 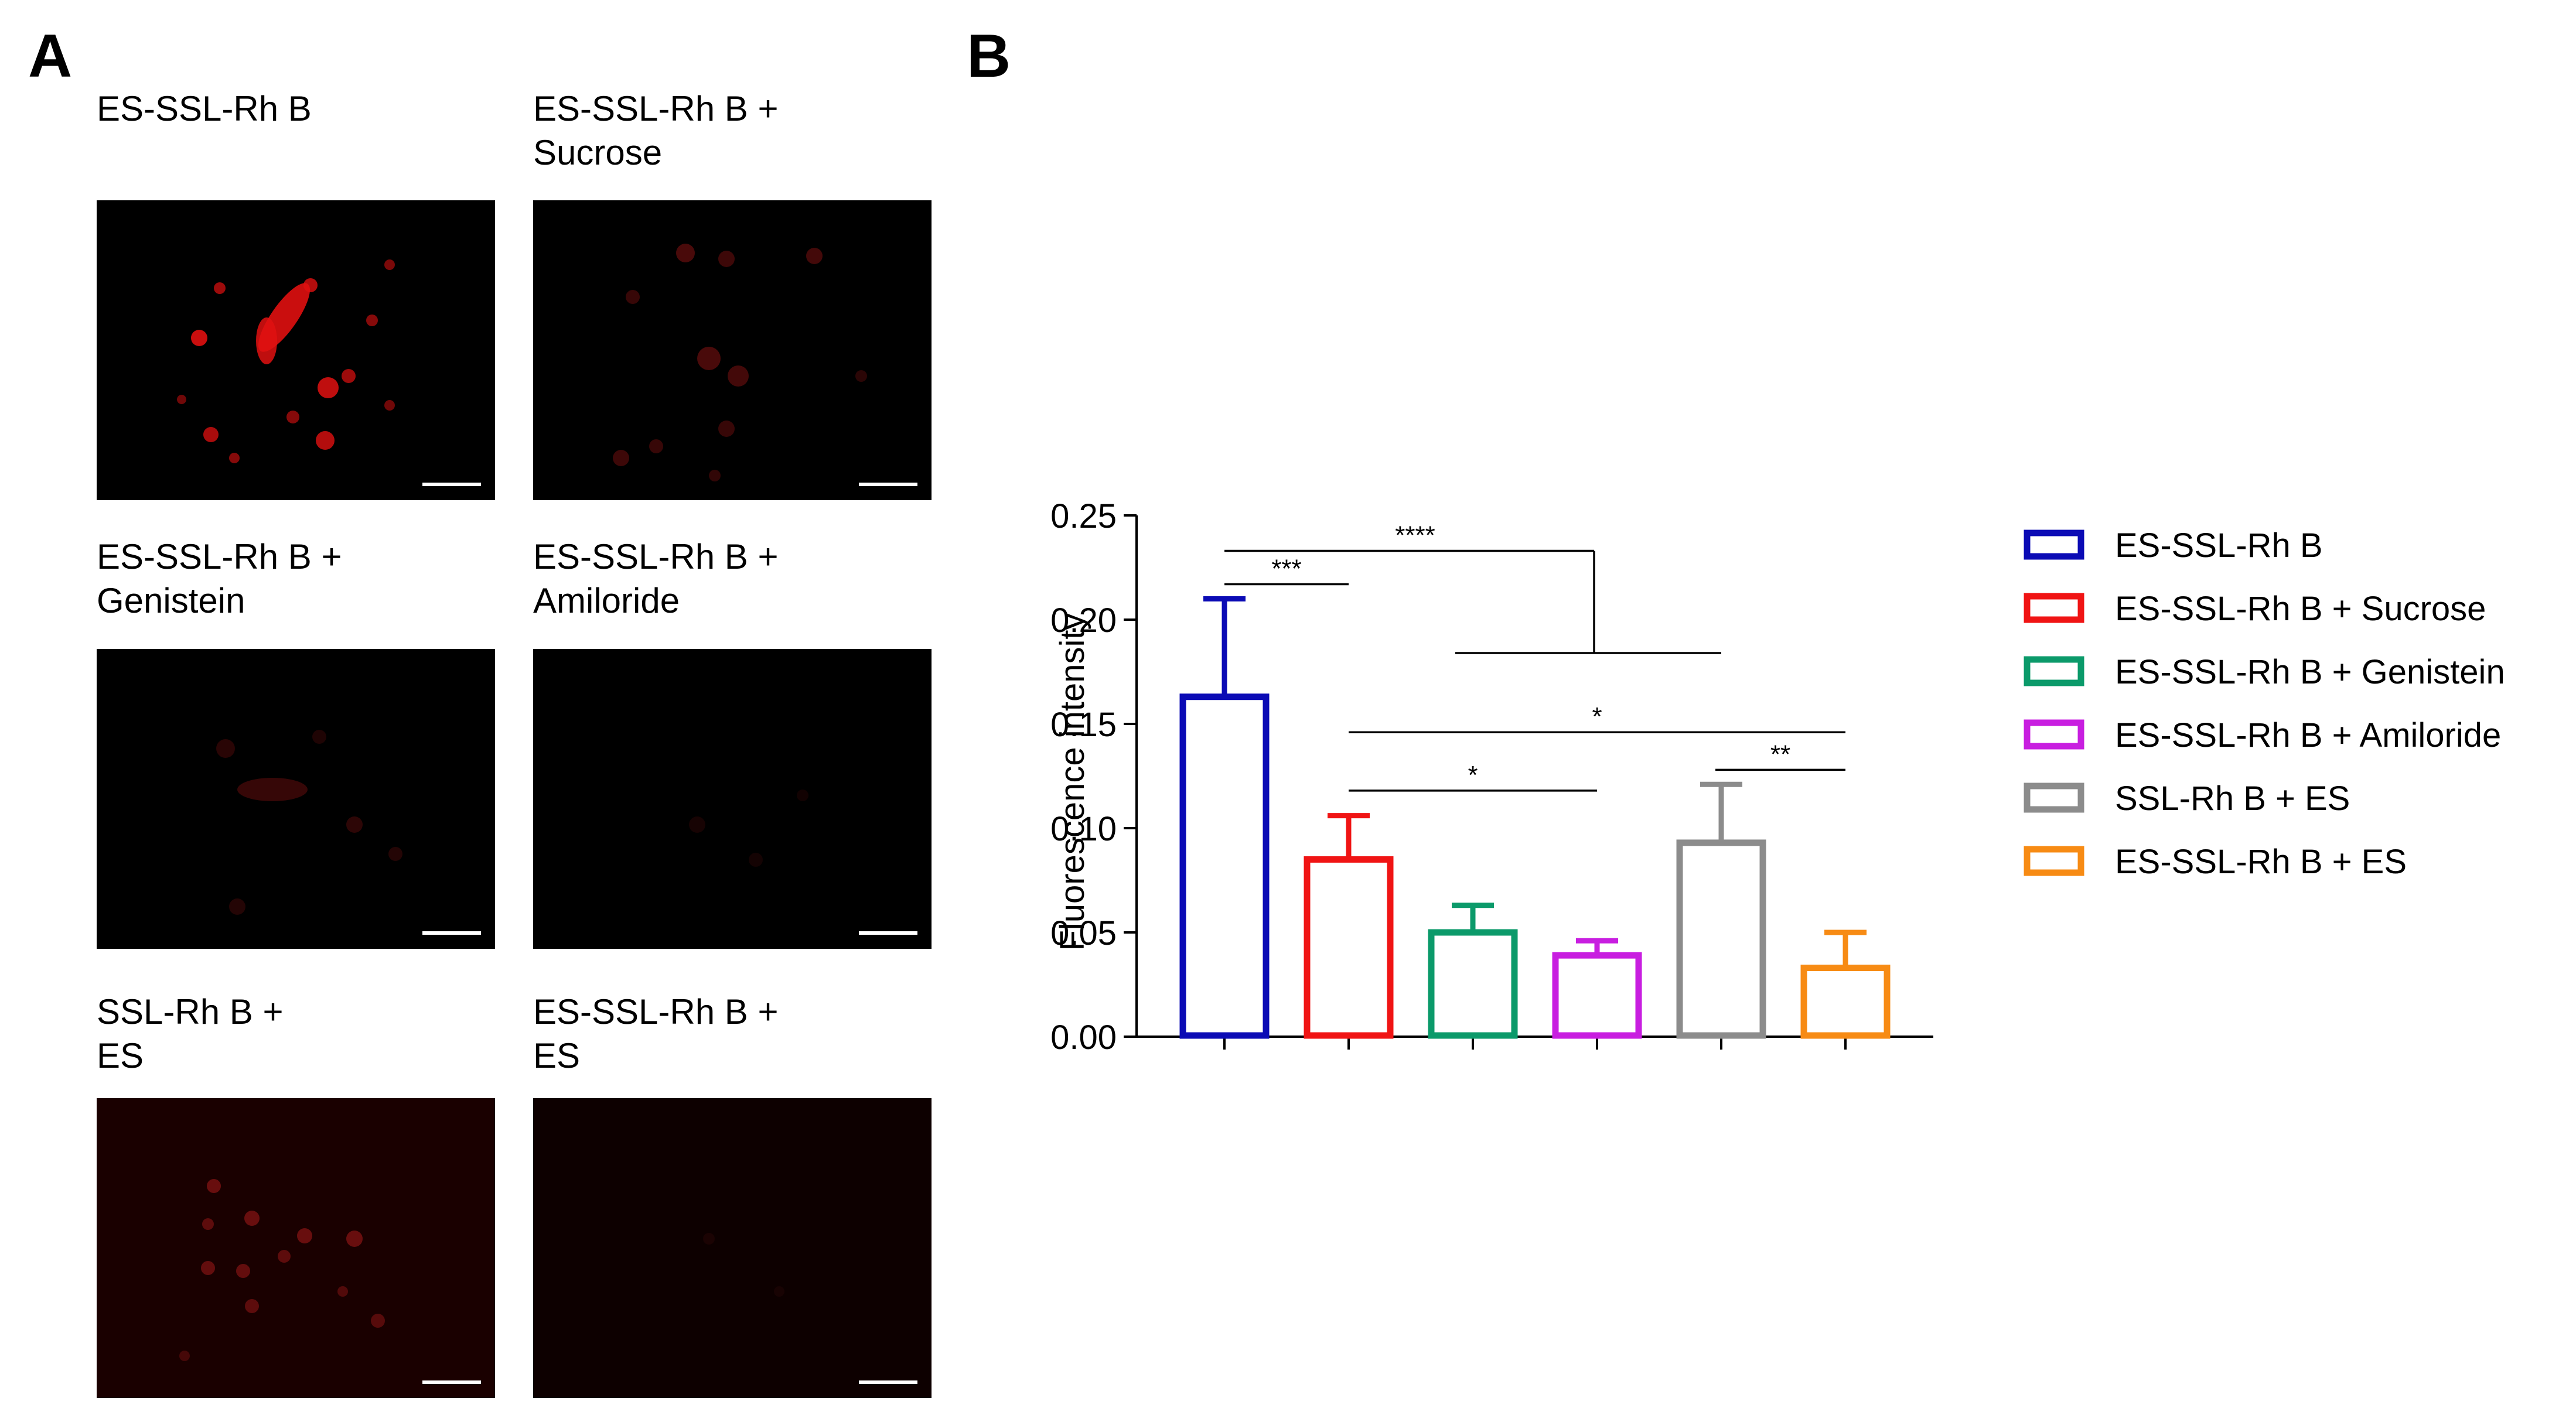 What do you see at coordinates (1083, 621) in the screenshot?
I see `y-tick-label: 0.20` at bounding box center [1083, 621].